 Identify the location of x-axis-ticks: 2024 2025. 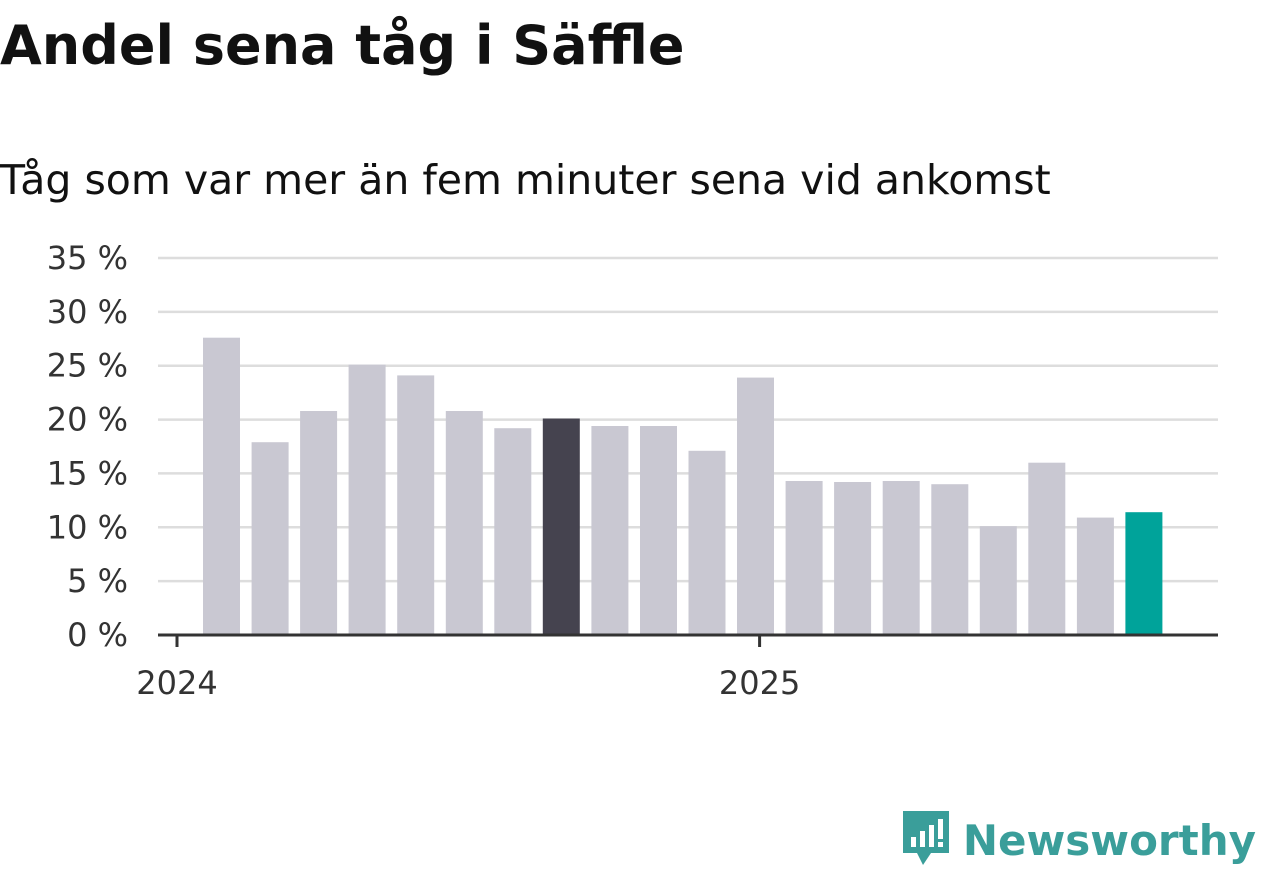
(468, 668).